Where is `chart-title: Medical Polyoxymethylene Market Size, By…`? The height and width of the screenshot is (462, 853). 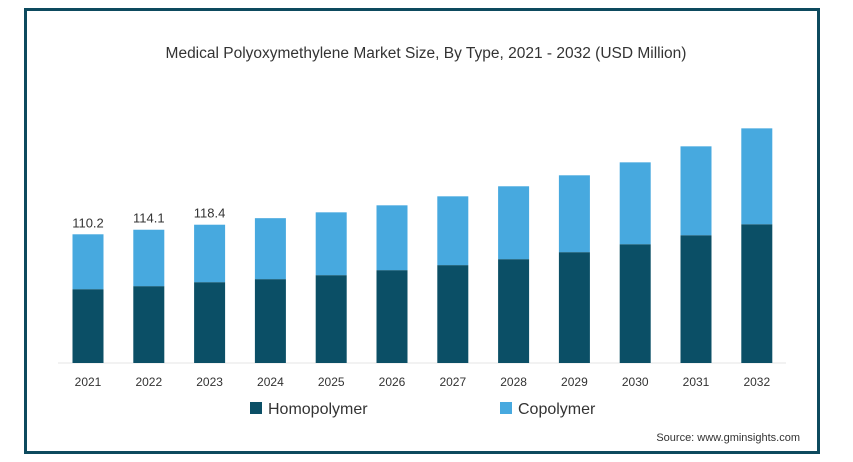 chart-title: Medical Polyoxymethylene Market Size, By… is located at coordinates (426, 53).